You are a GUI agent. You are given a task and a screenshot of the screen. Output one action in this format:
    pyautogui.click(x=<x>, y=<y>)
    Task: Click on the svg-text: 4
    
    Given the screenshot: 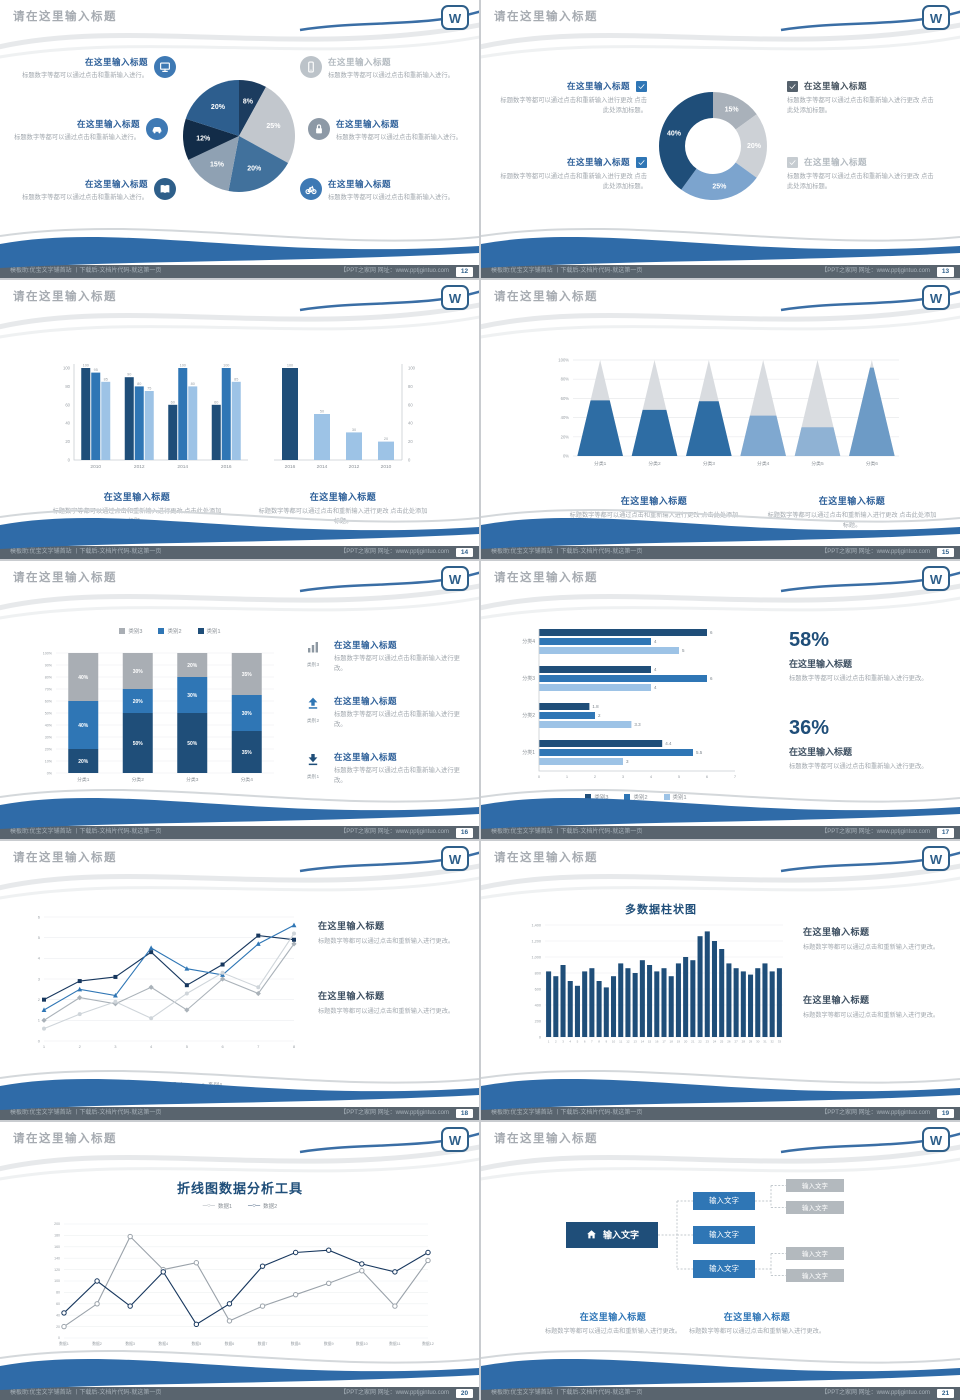 What is the action you would take?
    pyautogui.click(x=655, y=669)
    